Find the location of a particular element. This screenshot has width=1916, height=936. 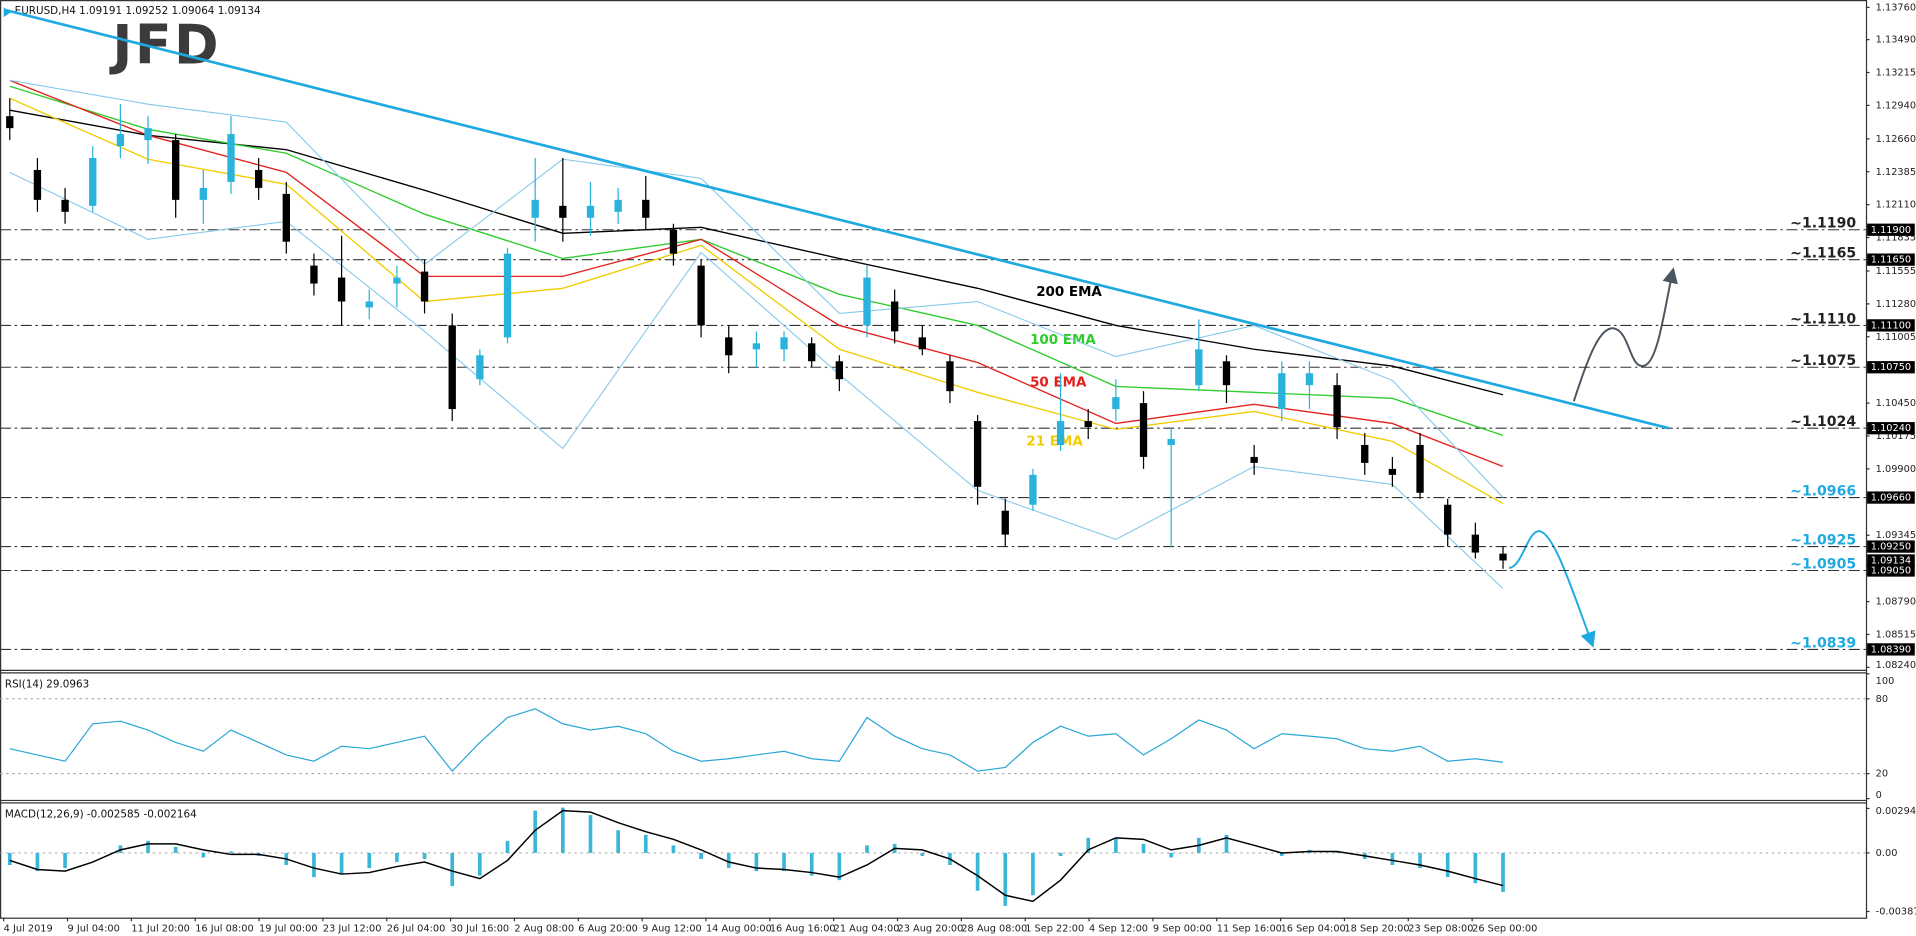

rsi-line is located at coordinates (756, 740).